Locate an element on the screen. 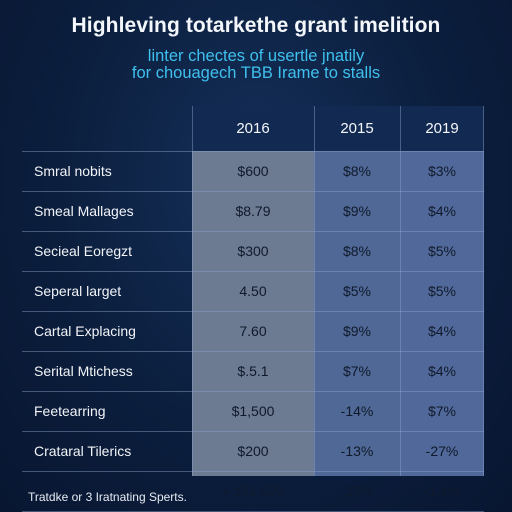 Image resolution: width=512 pixels, height=512 pixels. row-label: Smeal Mallages is located at coordinates (84, 211).